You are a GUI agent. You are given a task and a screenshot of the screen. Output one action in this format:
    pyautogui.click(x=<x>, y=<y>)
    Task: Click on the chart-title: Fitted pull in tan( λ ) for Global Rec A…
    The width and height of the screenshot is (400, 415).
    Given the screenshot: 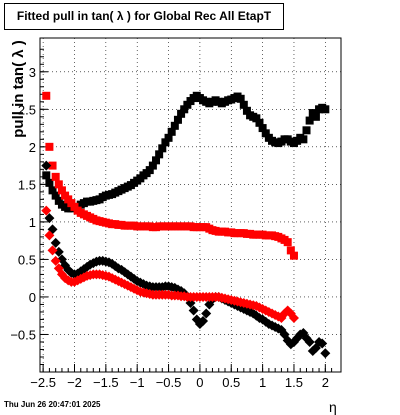 What is the action you would take?
    pyautogui.click(x=144, y=16)
    